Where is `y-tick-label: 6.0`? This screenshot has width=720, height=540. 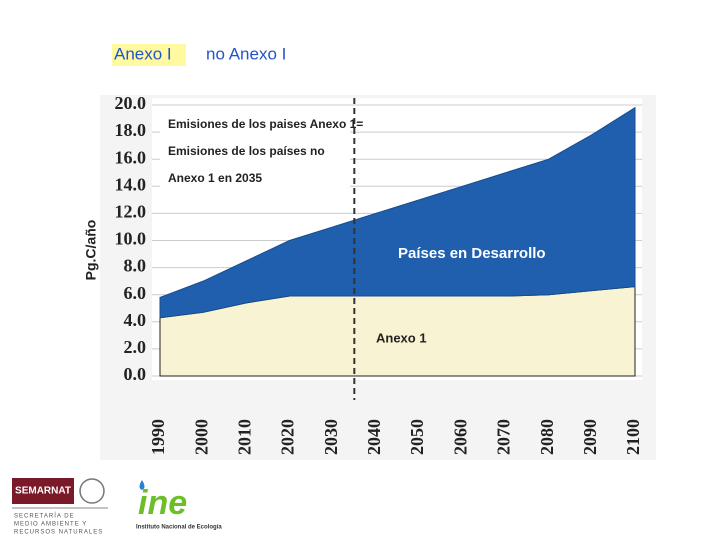
y-tick-label: 6.0 is located at coordinates (135, 293).